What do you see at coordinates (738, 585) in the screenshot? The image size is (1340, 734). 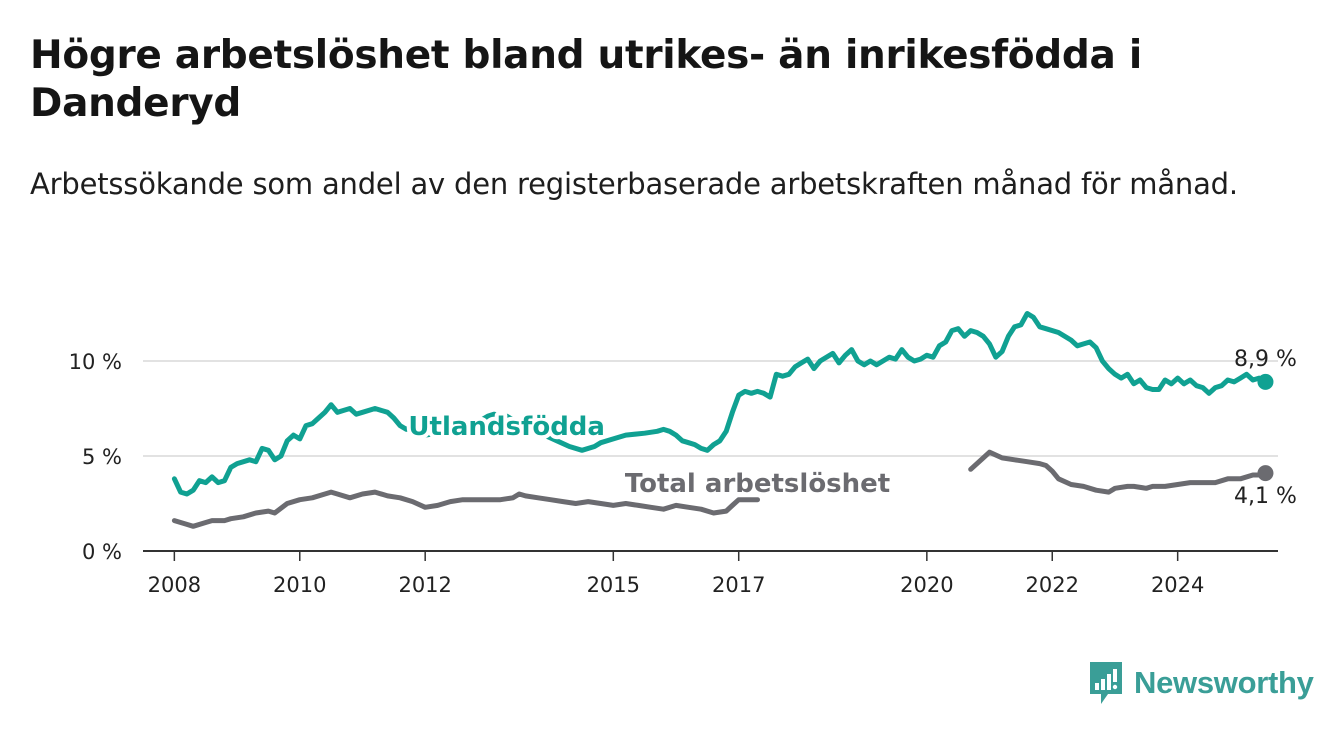 I see `x-tick-label: 2017` at bounding box center [738, 585].